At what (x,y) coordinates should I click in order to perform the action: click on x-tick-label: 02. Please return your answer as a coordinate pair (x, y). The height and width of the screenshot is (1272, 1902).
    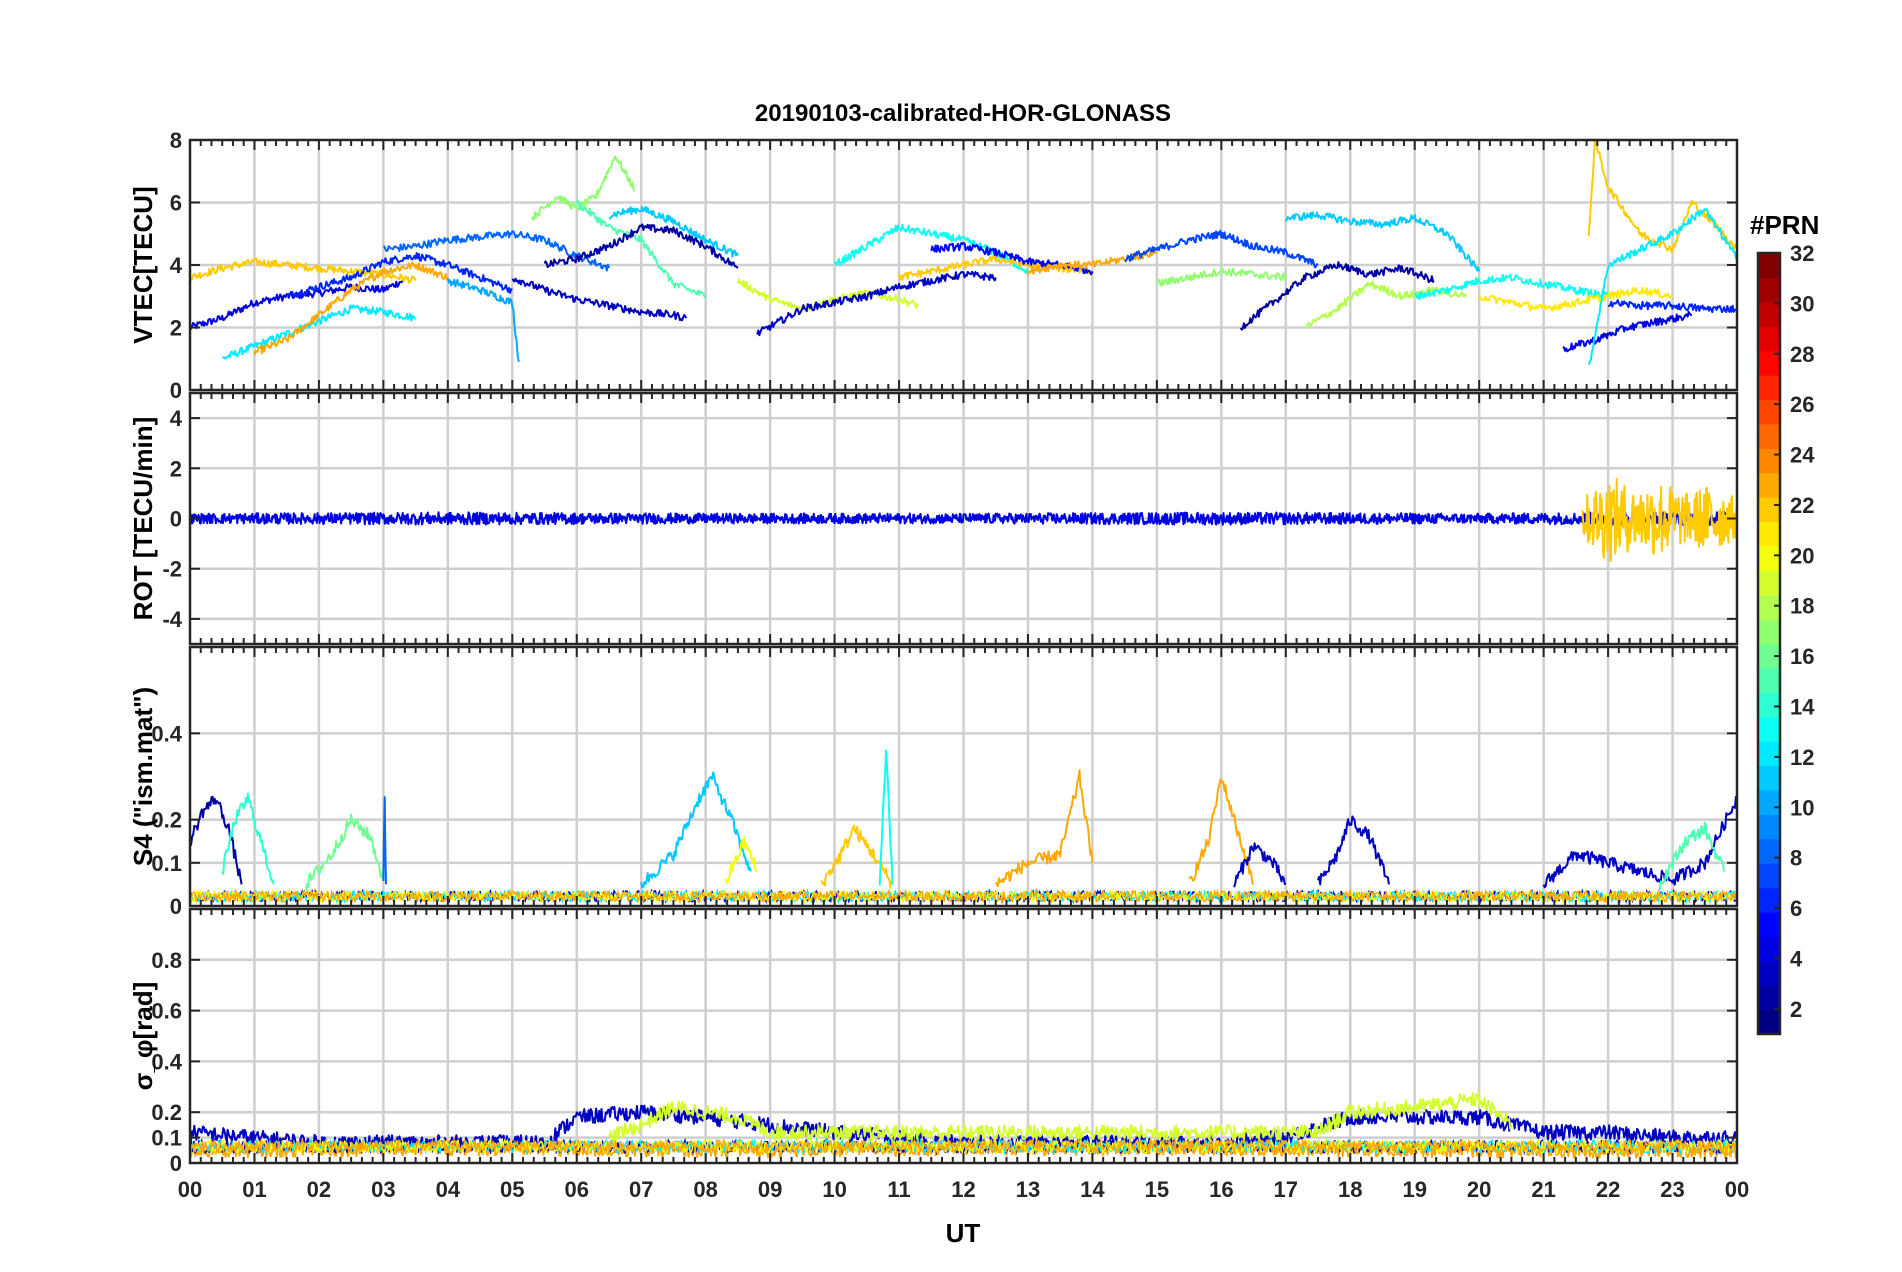
    Looking at the image, I should click on (319, 1189).